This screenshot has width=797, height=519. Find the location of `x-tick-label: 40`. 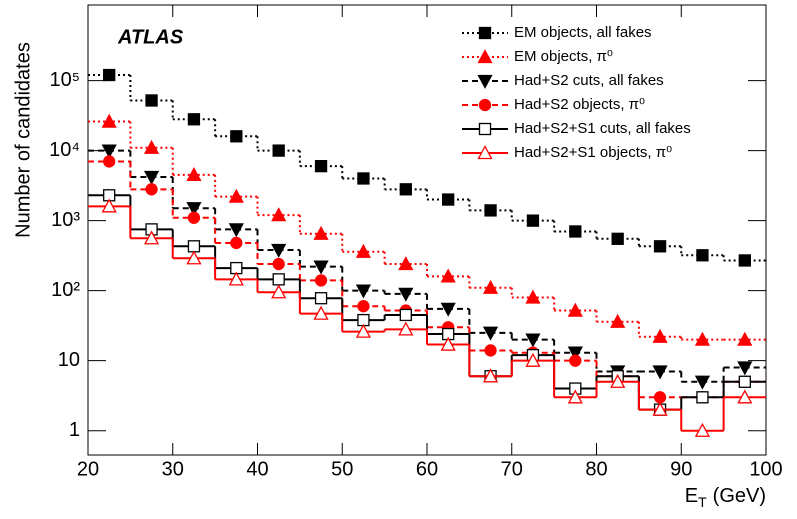

x-tick-label: 40 is located at coordinates (257, 469).